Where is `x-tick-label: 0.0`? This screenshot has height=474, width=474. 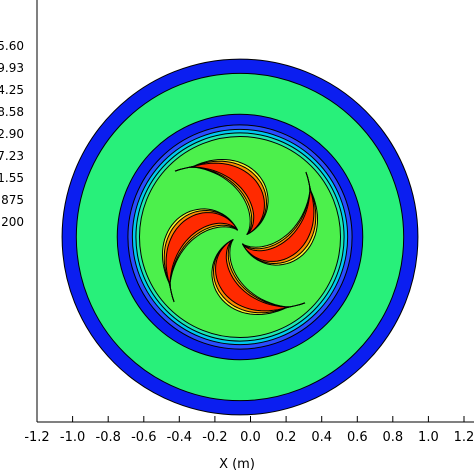
x-tick-label: 0.0 is located at coordinates (250, 437).